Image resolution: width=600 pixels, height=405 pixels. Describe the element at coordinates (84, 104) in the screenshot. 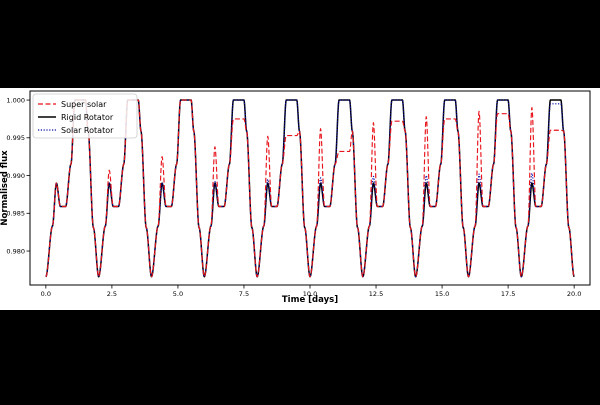

I see `legend-label-super-solar: Super solar` at that location.